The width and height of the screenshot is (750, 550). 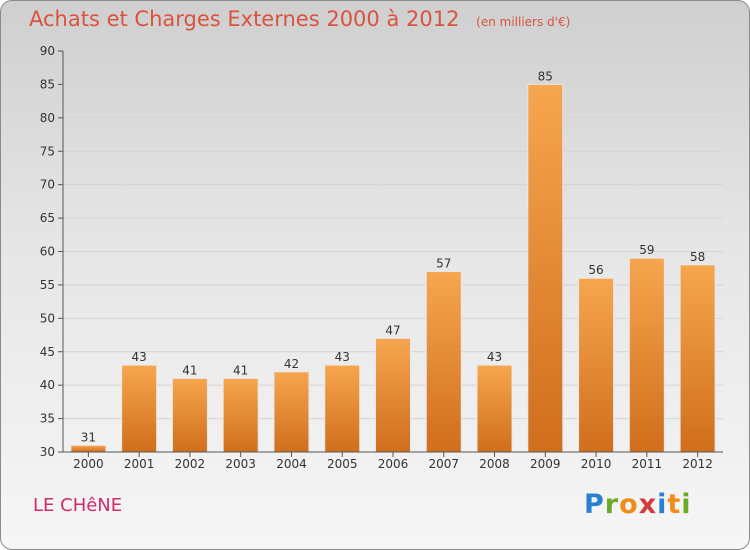 I want to click on y-tick-label: 55, so click(x=47, y=285).